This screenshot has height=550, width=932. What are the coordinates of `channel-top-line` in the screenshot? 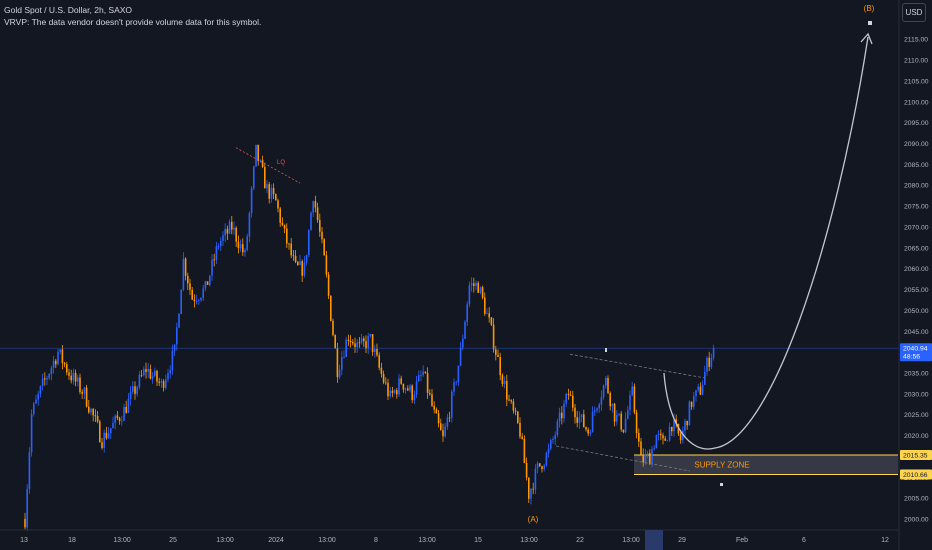 It's located at (637, 366).